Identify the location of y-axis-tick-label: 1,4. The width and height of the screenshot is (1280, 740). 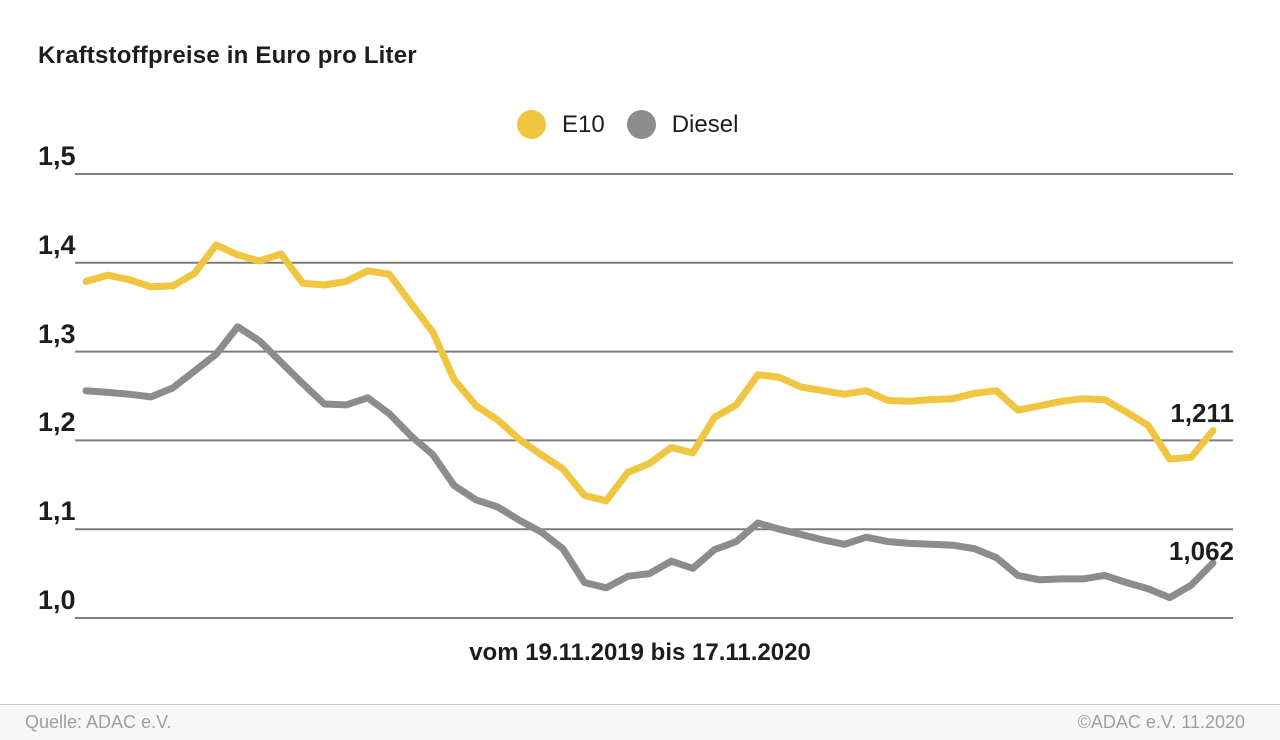
(57, 244).